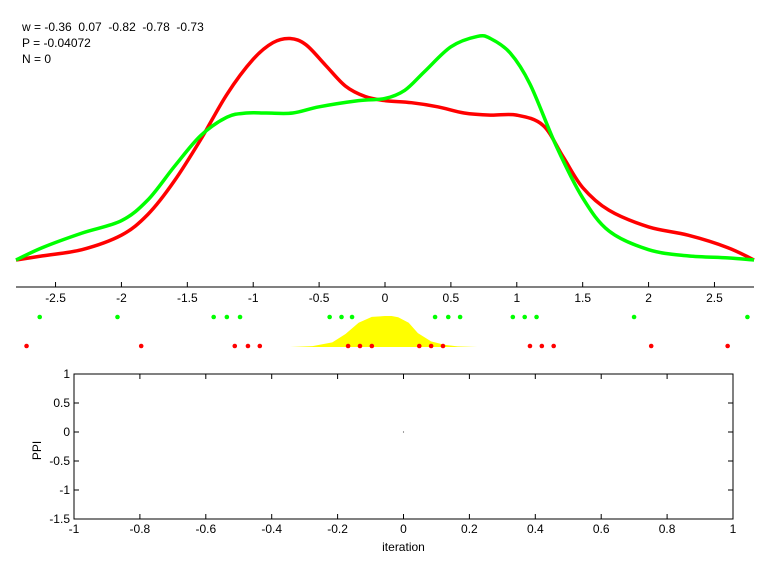  I want to click on density-x-tick-label: 1.5, so click(582, 298).